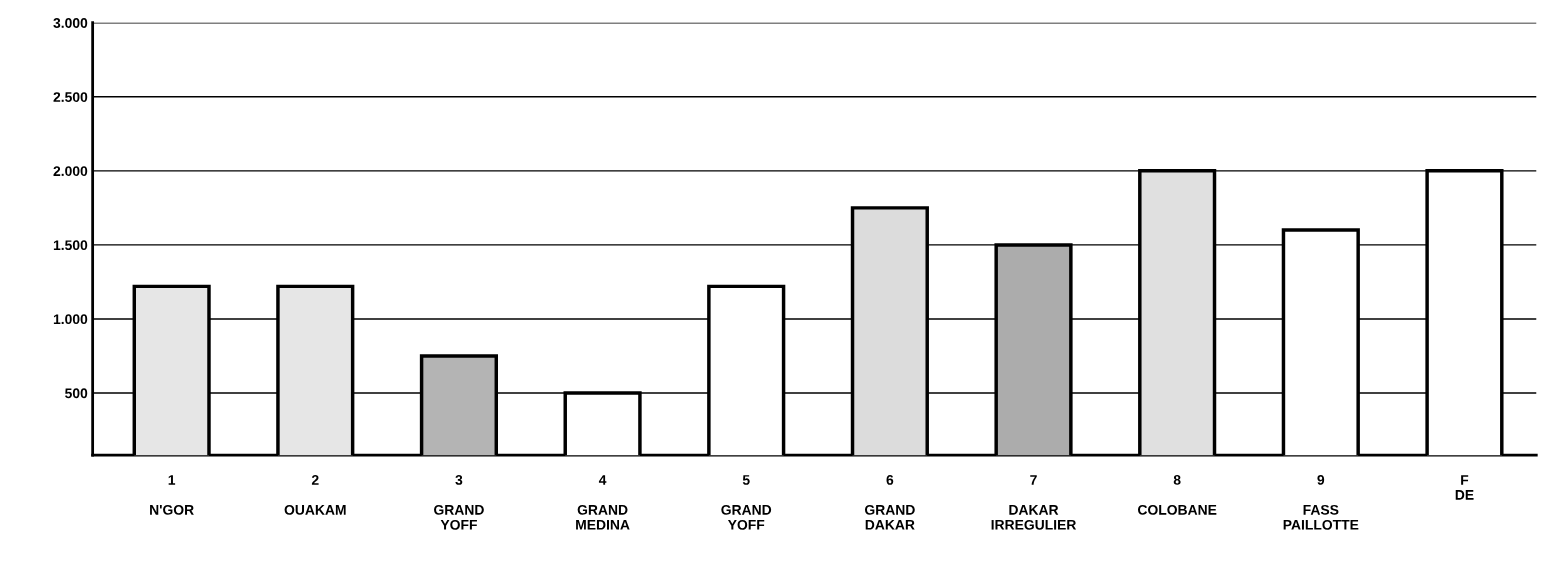  I want to click on category-label: 6 GRAND DAKAR, so click(889, 502).